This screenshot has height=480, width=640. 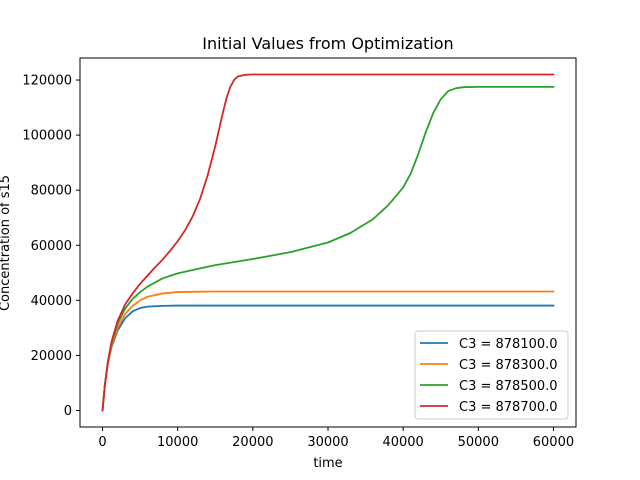 I want to click on y-tick-label: 60000, so click(x=51, y=246).